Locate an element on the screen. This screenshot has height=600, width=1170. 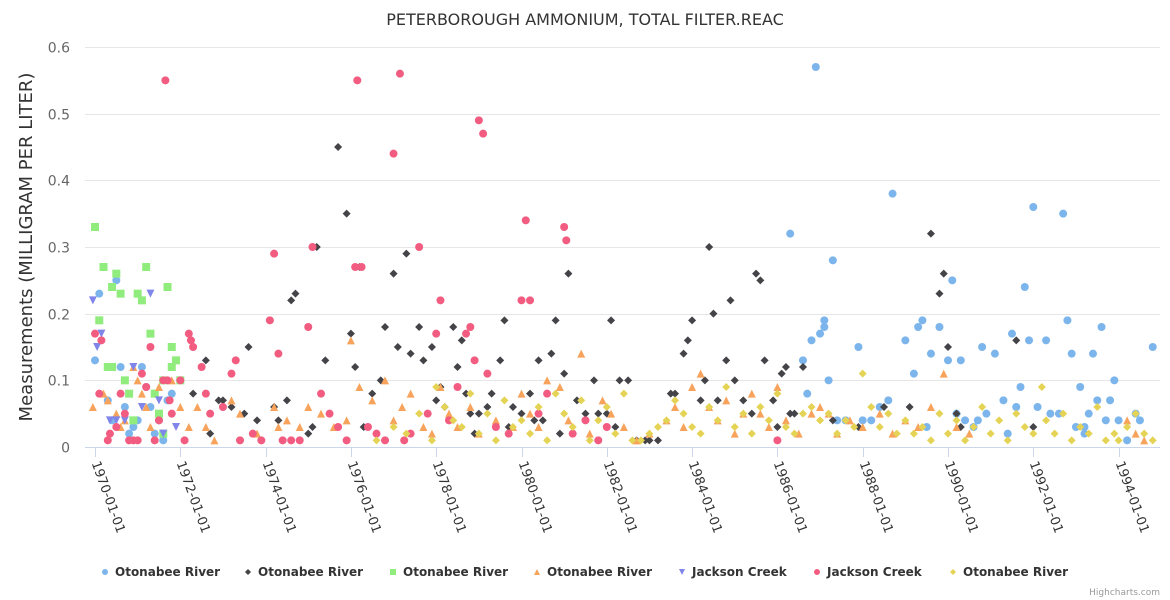
credits-link: Highcharts.com is located at coordinates (1124, 593).